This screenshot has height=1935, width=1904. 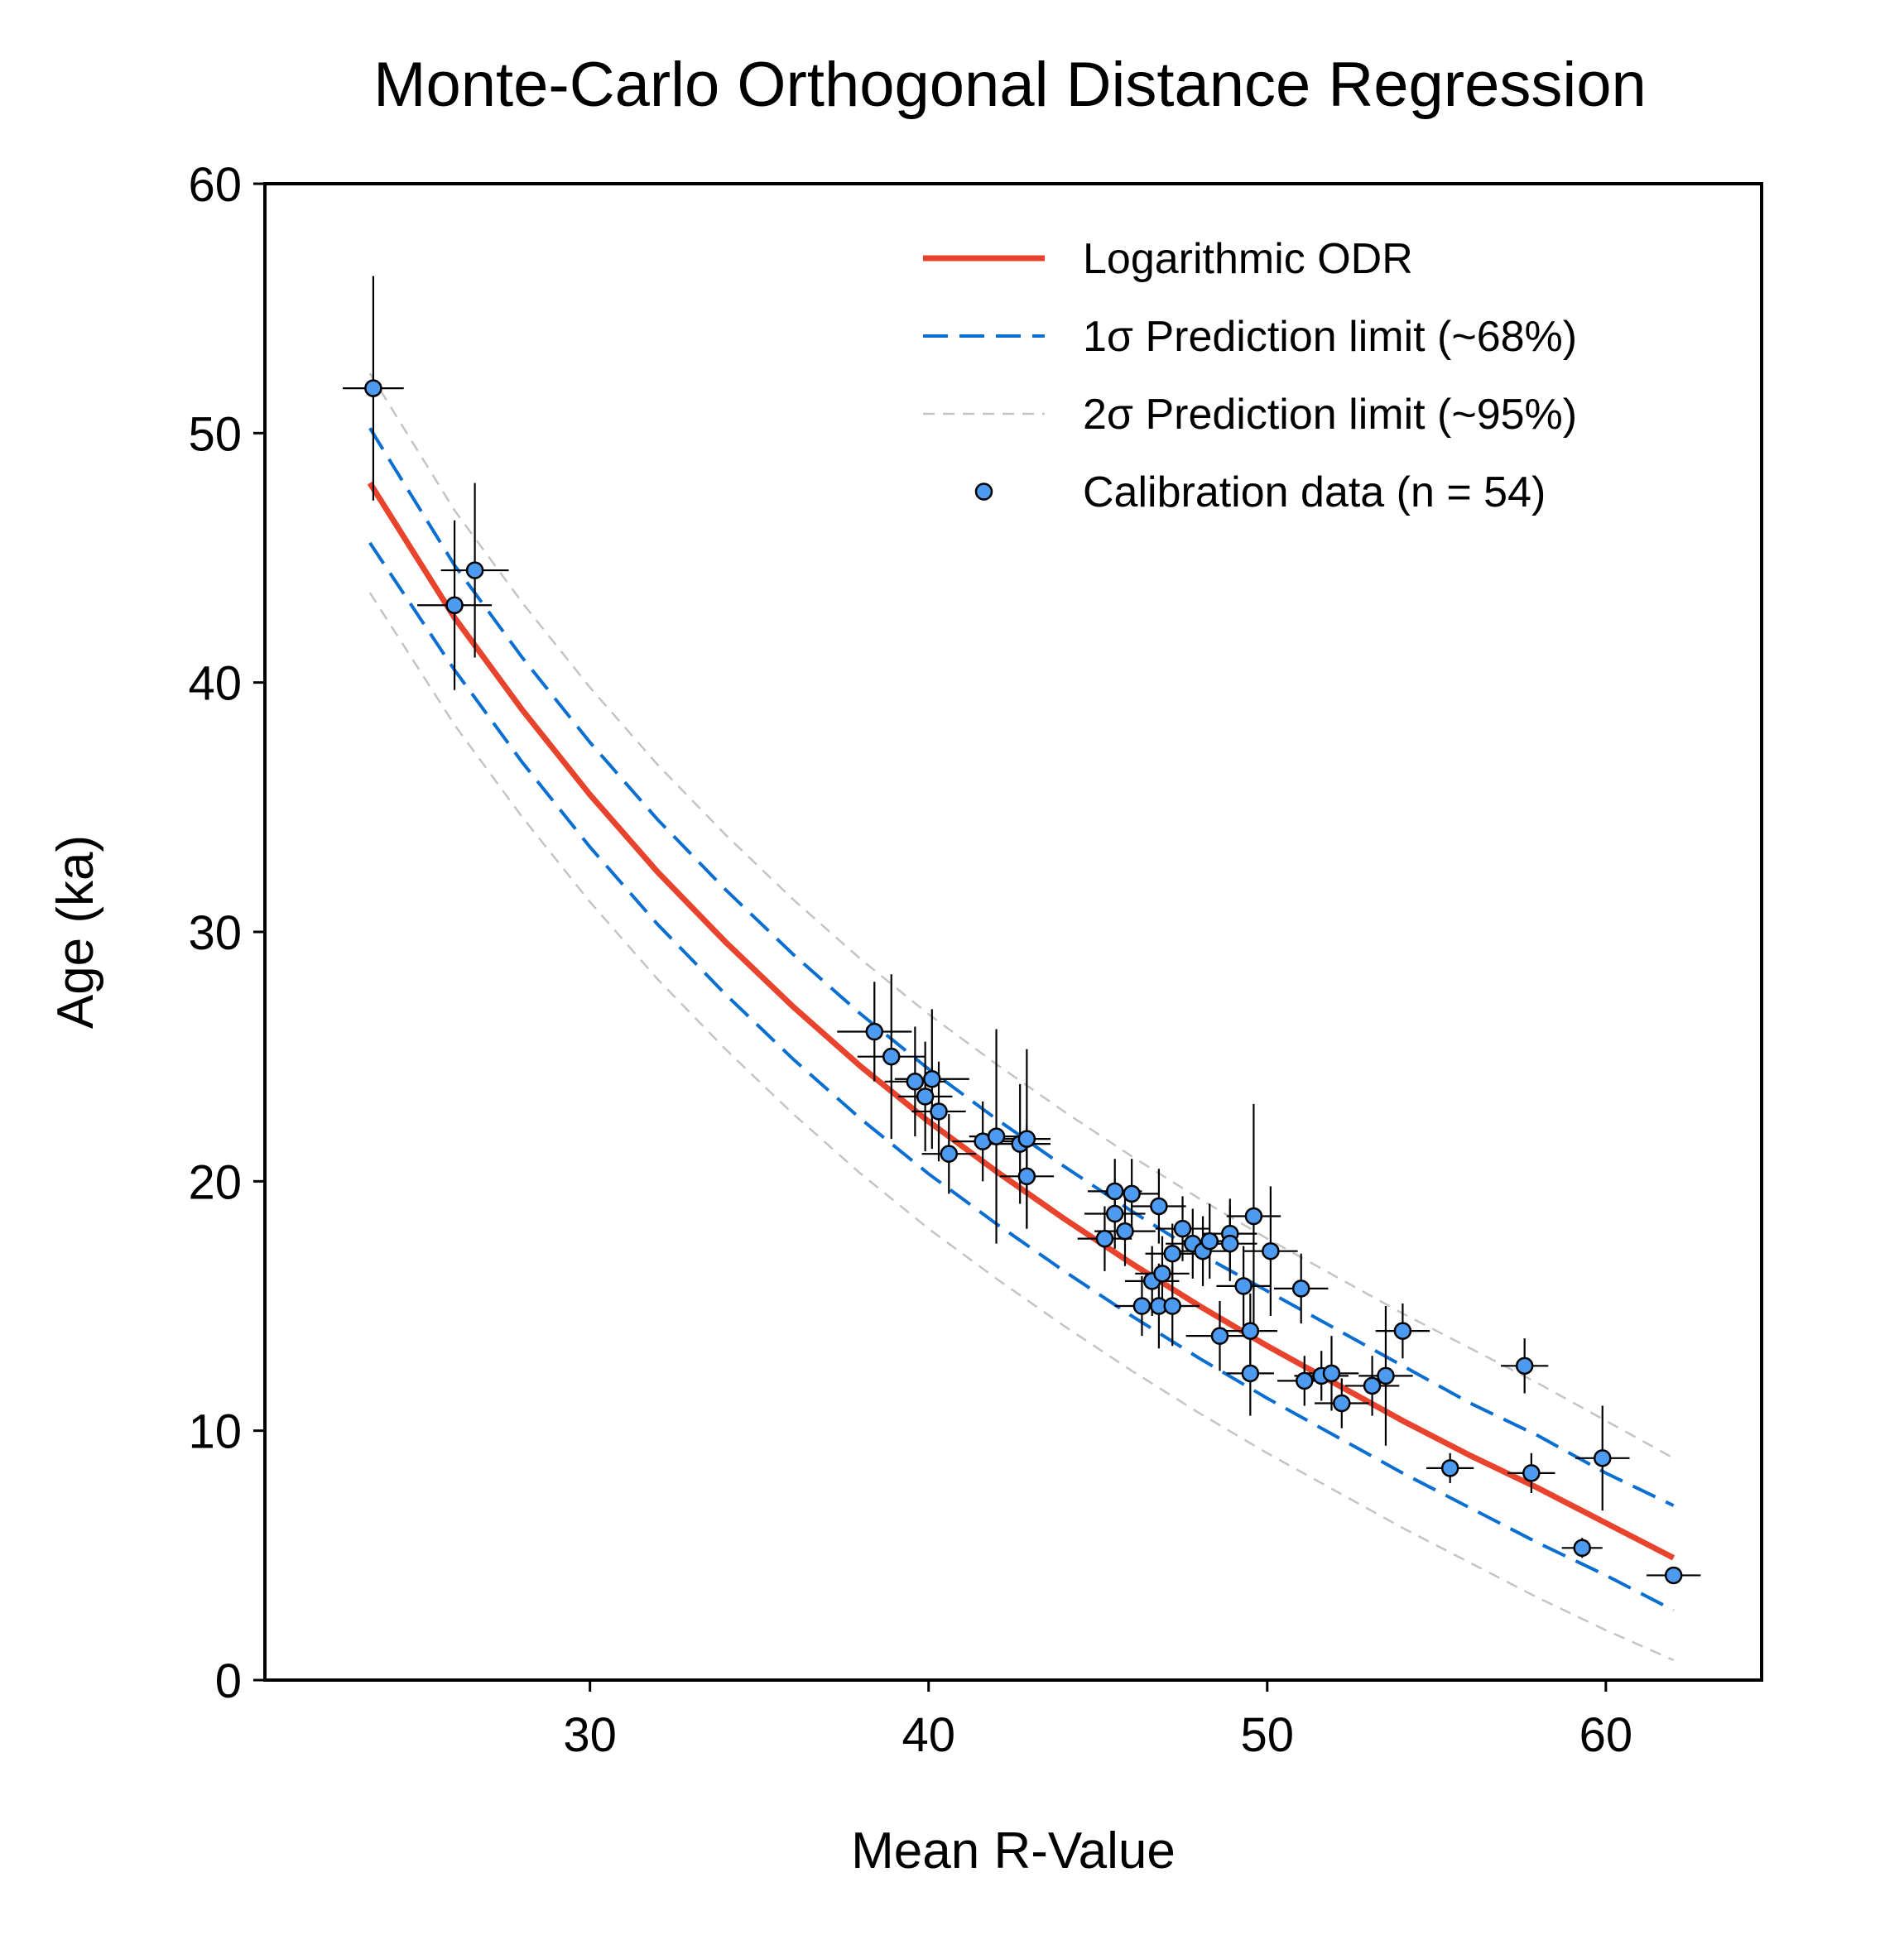 What do you see at coordinates (215, 185) in the screenshot?
I see `y-tick-label: 60` at bounding box center [215, 185].